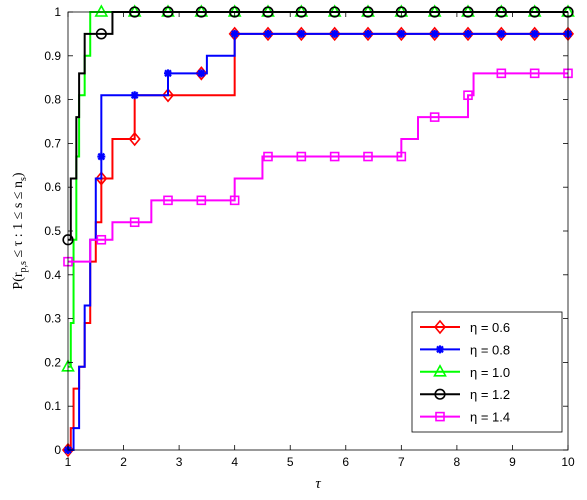 This screenshot has width=587, height=500. I want to click on y-tick-label: 0.2, so click(52, 362).